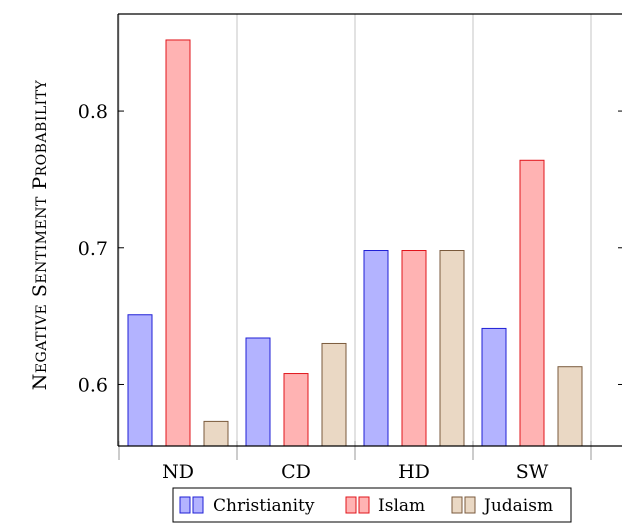  I want to click on x-tick-label: ND, so click(178, 472).